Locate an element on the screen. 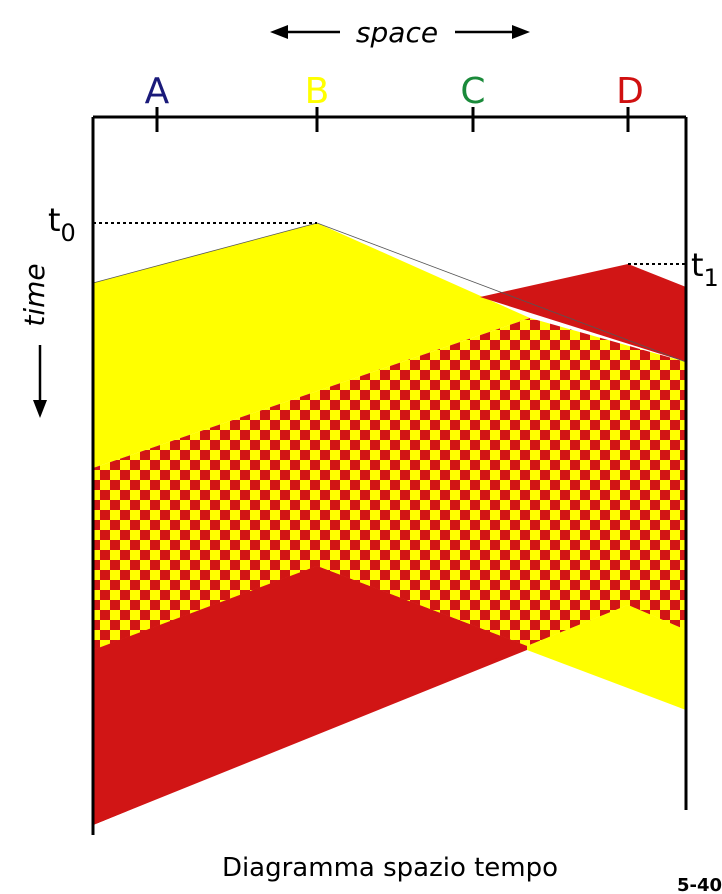 Image resolution: width=722 pixels, height=894 pixels. yellow-front-right-edge is located at coordinates (501, 292).